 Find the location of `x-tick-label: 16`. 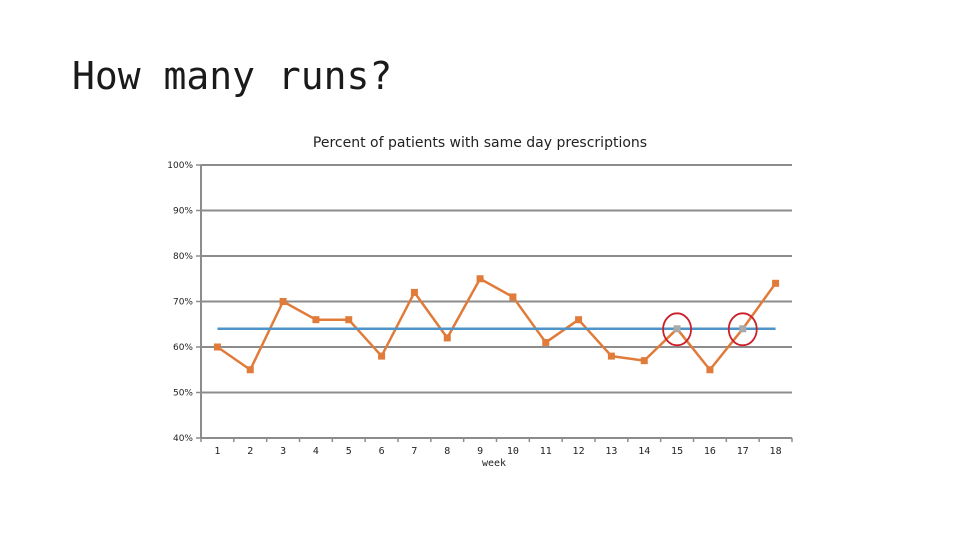

x-tick-label: 16 is located at coordinates (710, 451).